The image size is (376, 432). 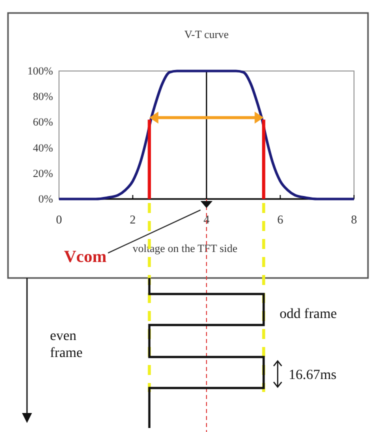 What do you see at coordinates (85, 256) in the screenshot?
I see `text: Vcom` at bounding box center [85, 256].